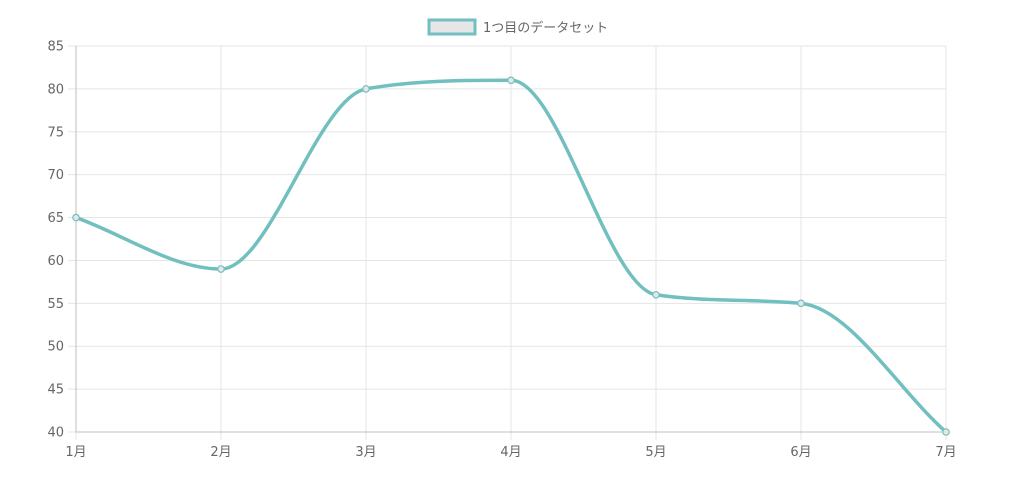 Image resolution: width=1024 pixels, height=478 pixels. Describe the element at coordinates (55, 304) in the screenshot. I see `y-tick-label: 55` at that location.